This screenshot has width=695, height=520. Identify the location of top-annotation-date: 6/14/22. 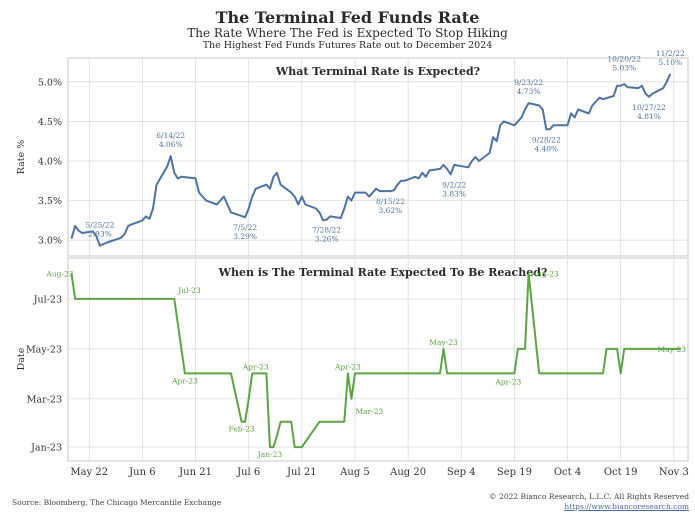
(170, 135).